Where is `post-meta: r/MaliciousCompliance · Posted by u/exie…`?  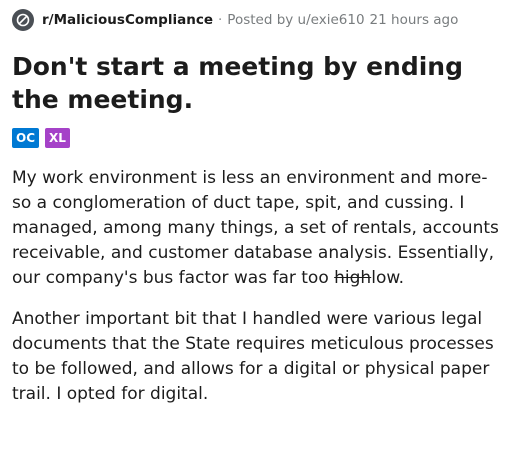 post-meta: r/MaliciousCompliance · Posted by u/exie… is located at coordinates (259, 20).